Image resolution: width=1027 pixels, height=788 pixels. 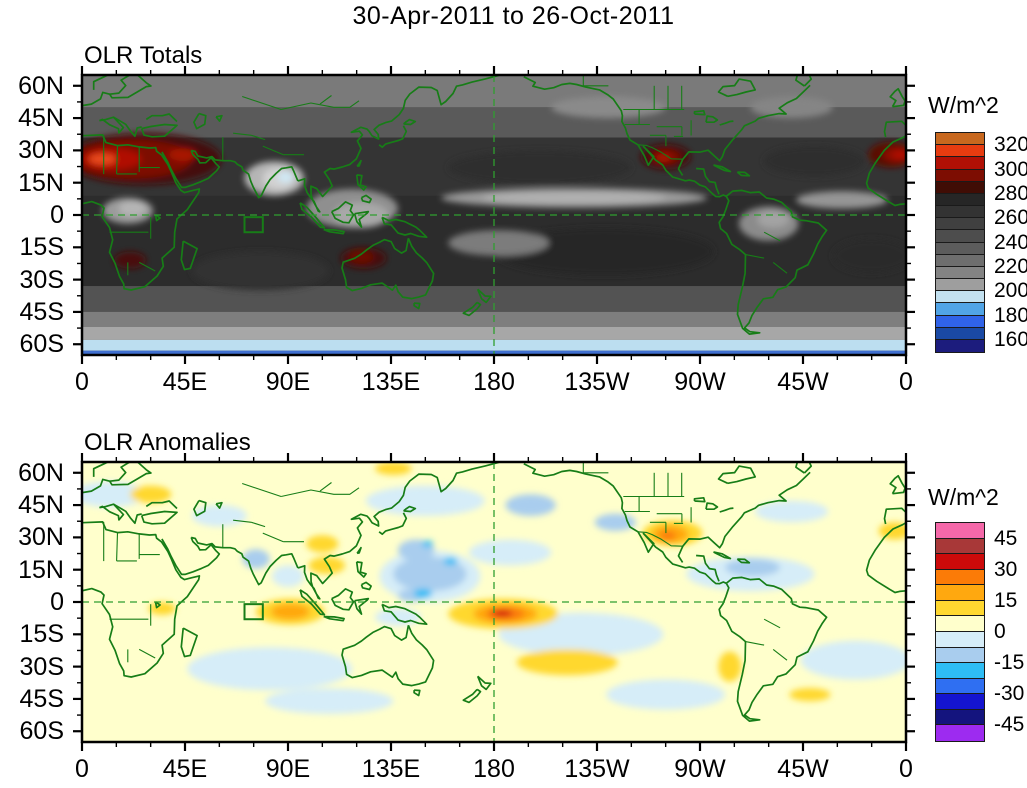 What do you see at coordinates (1006, 569) in the screenshot?
I see `colorbar-tick-label: 30` at bounding box center [1006, 569].